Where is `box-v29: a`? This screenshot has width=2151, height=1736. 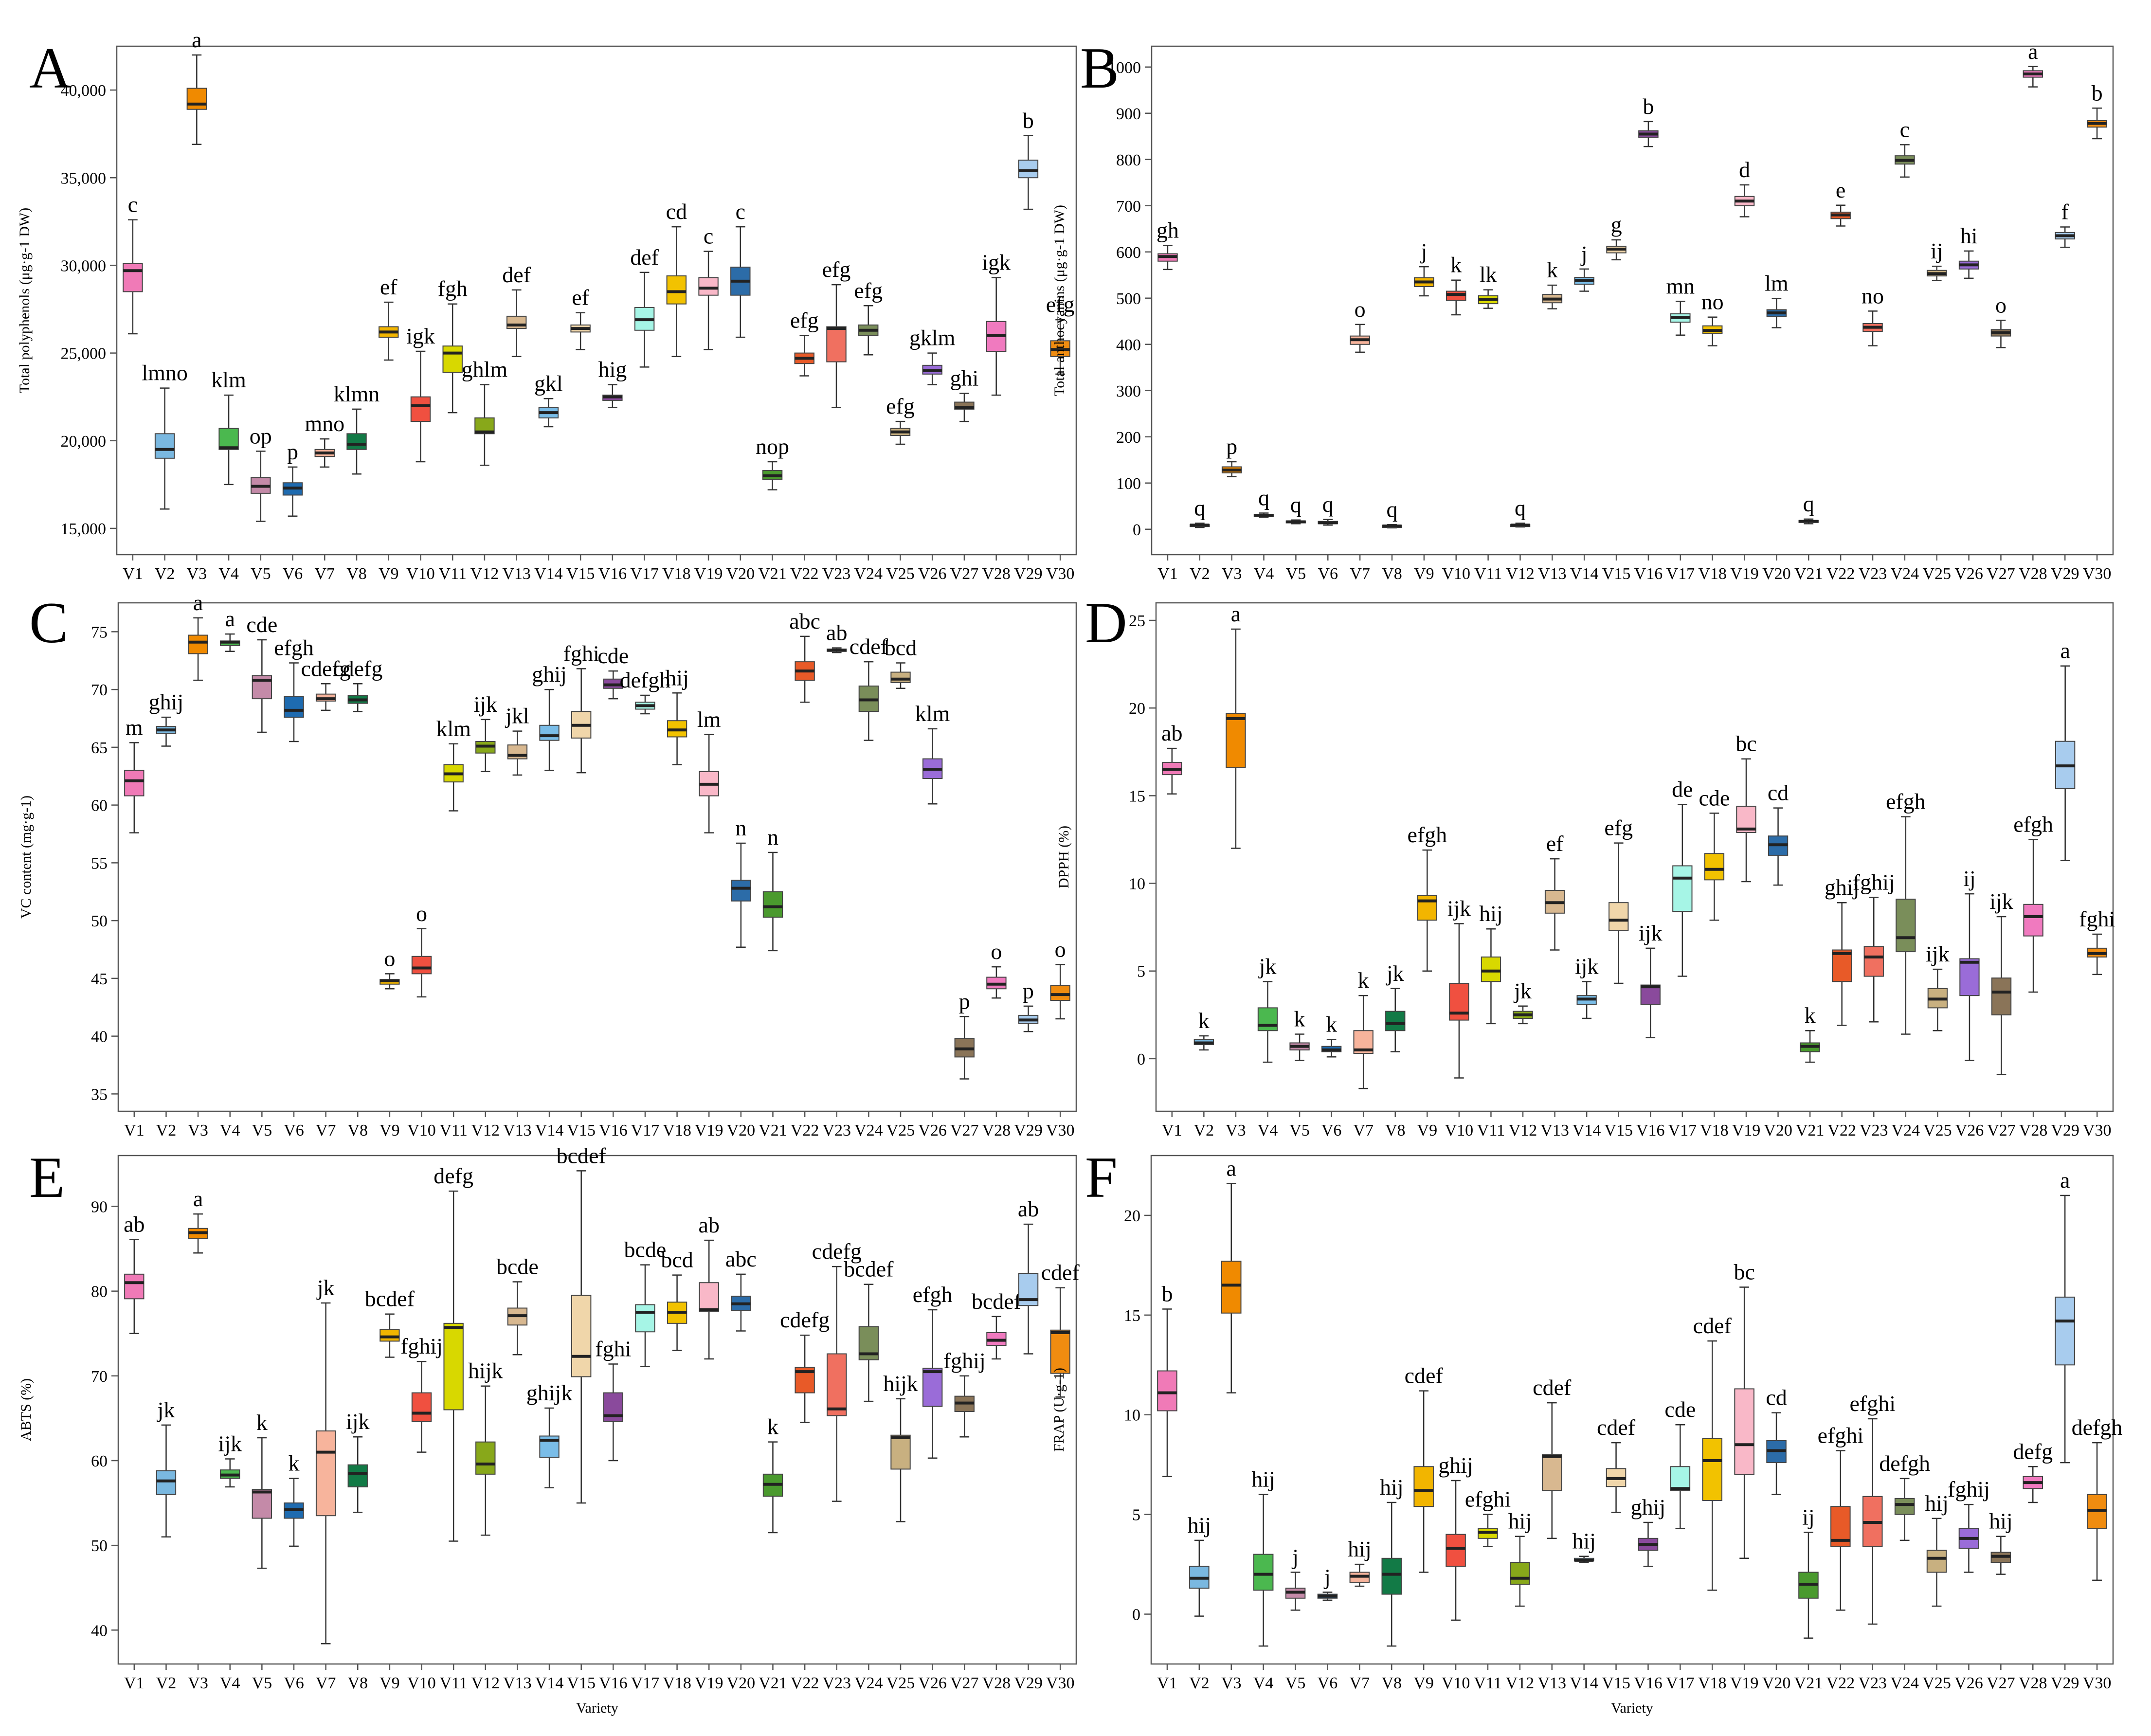 box-v29: a is located at coordinates (2065, 750).